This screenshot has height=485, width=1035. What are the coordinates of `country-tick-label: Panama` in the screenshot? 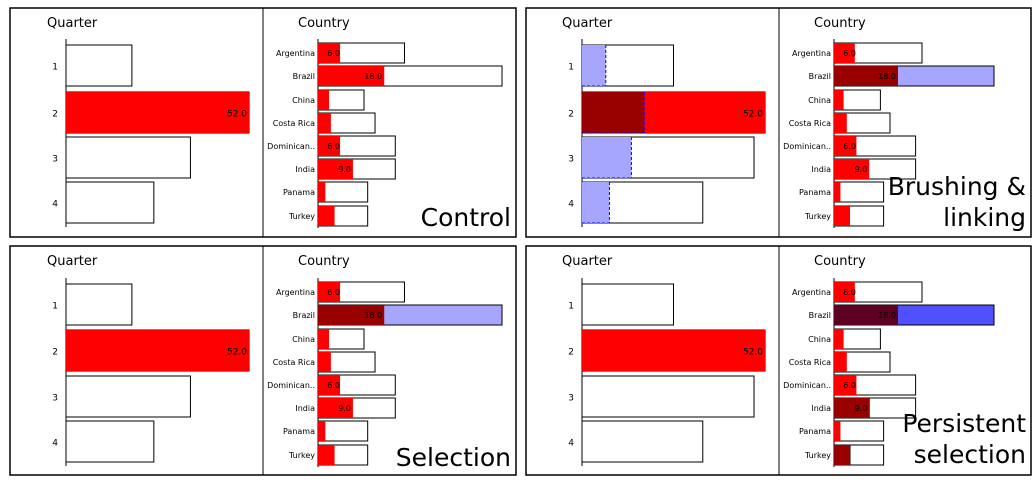 It's located at (299, 192).